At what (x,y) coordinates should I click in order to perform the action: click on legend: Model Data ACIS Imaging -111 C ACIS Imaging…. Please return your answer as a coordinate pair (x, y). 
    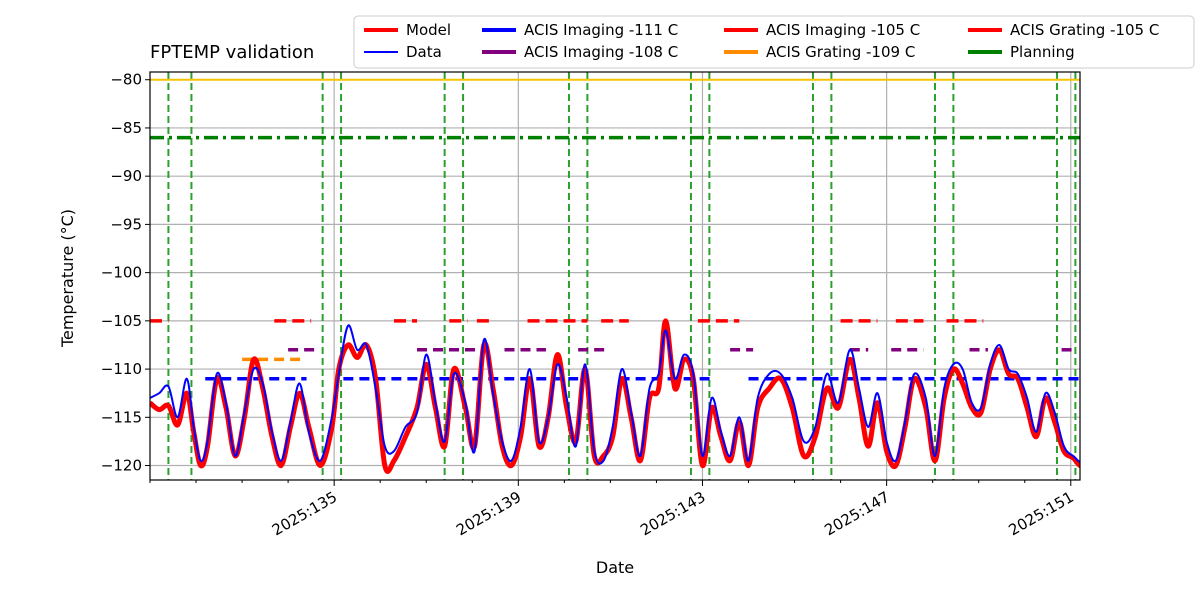
    Looking at the image, I should click on (774, 42).